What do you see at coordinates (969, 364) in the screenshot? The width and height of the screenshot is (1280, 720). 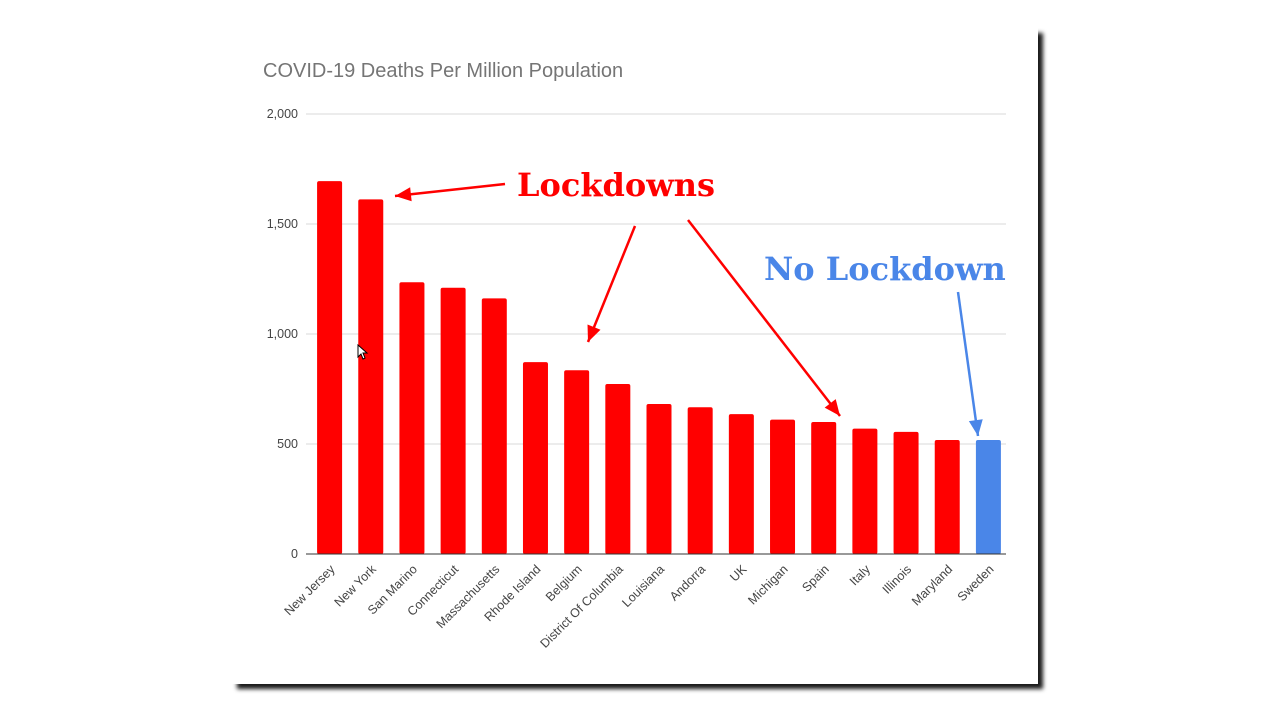 I see `arrow-to-sweden` at bounding box center [969, 364].